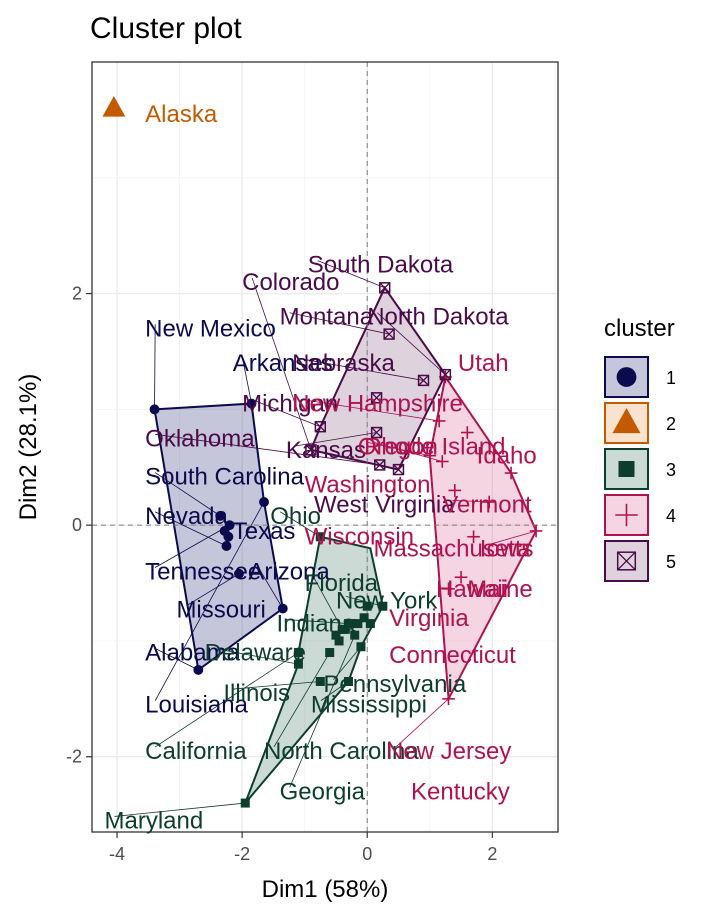  Describe the element at coordinates (228, 536) in the screenshot. I see `cluster-1-point` at that location.